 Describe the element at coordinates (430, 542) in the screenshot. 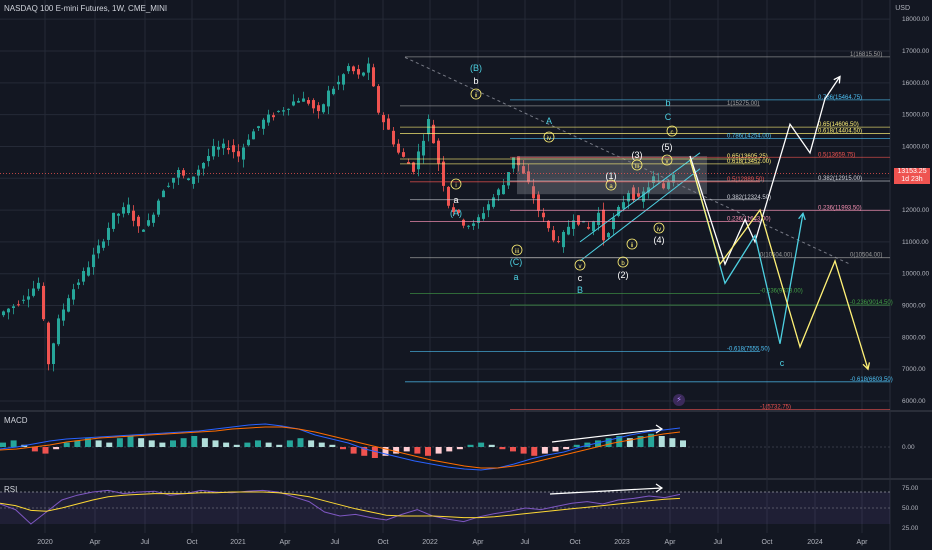

I see `x-tick-label: 2022` at that location.